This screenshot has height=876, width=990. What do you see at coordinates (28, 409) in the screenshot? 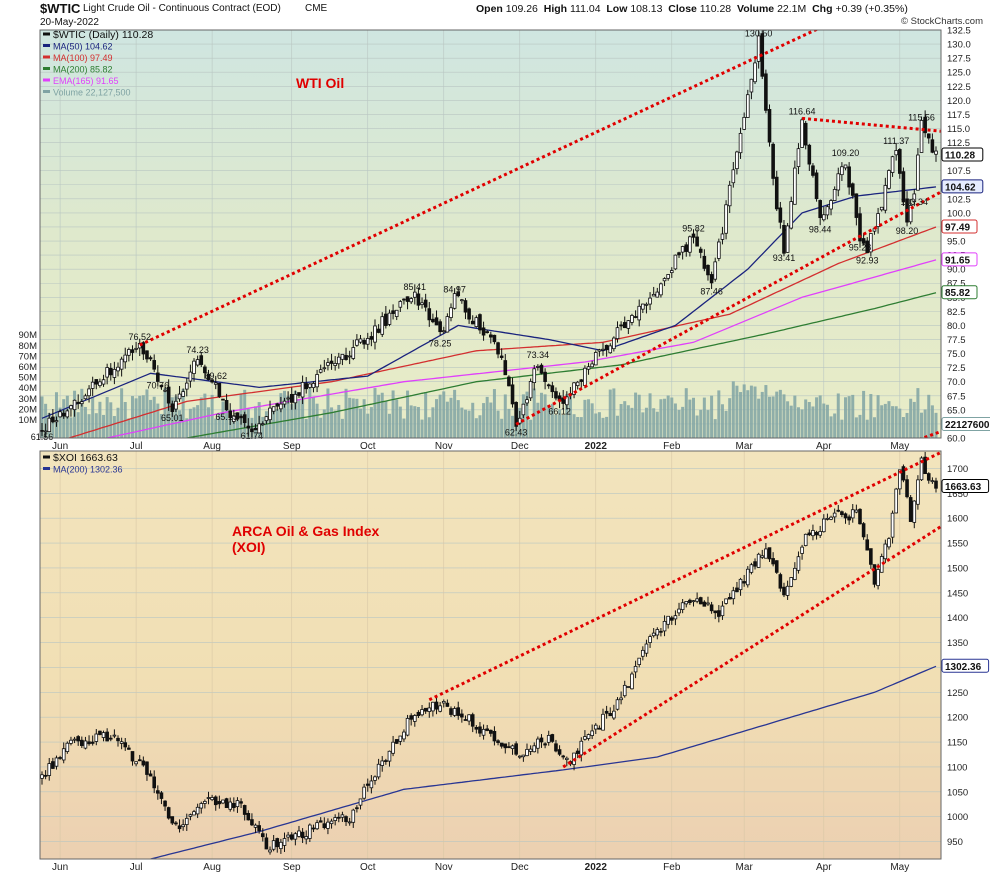
I see `volume-tick-label: 20M` at bounding box center [28, 409].